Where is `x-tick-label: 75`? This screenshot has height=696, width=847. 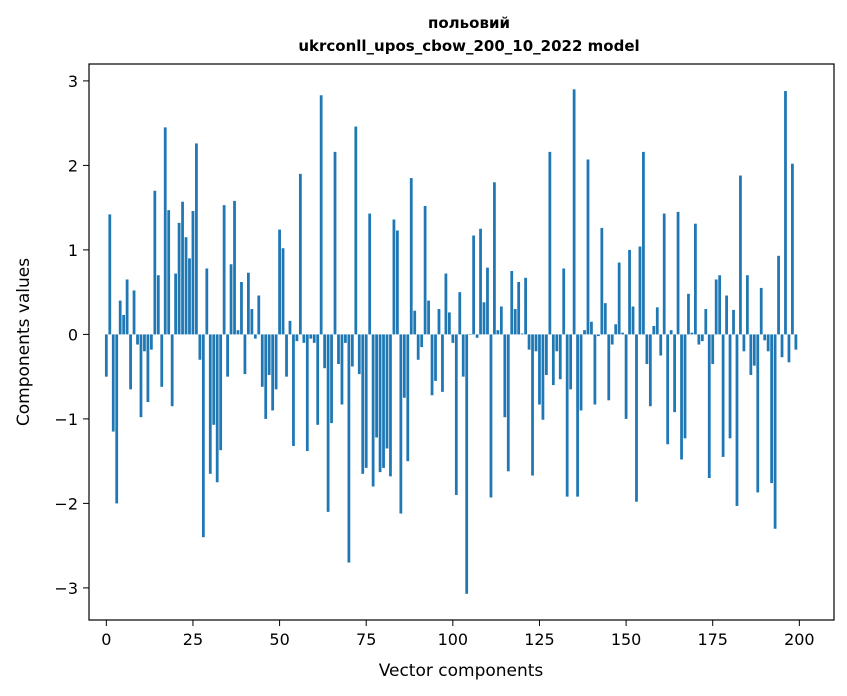
x-tick-label: 75 is located at coordinates (366, 639).